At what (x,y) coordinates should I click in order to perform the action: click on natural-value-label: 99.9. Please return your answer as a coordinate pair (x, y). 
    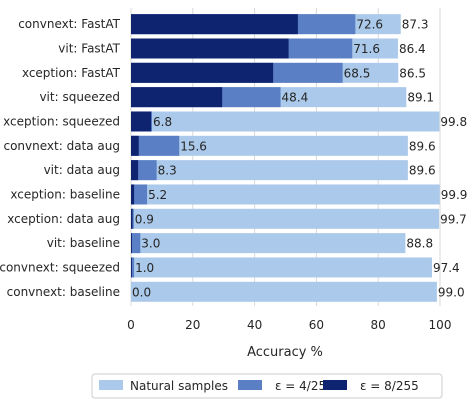
    Looking at the image, I should click on (454, 195).